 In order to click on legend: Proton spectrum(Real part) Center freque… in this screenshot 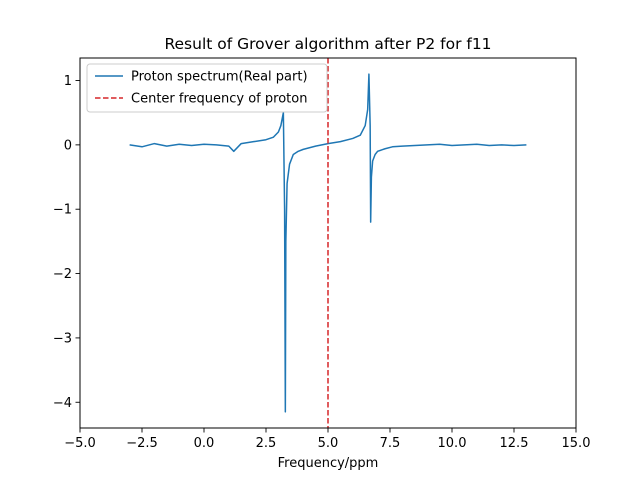, I will do `click(207, 88)`.